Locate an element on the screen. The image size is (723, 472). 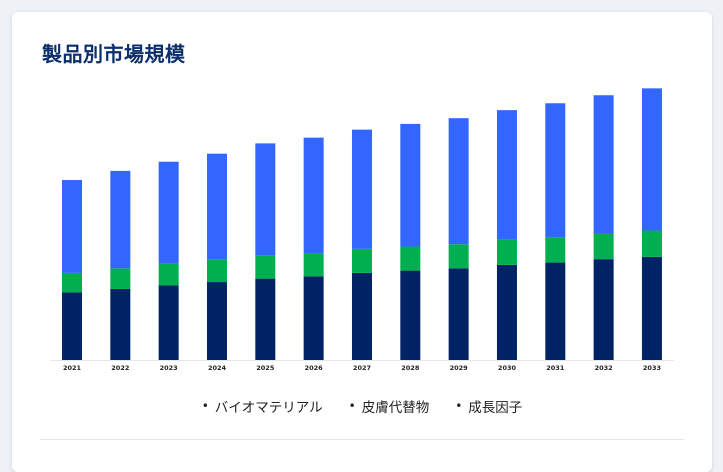
x-tick-label-2033: 2033 is located at coordinates (652, 368).